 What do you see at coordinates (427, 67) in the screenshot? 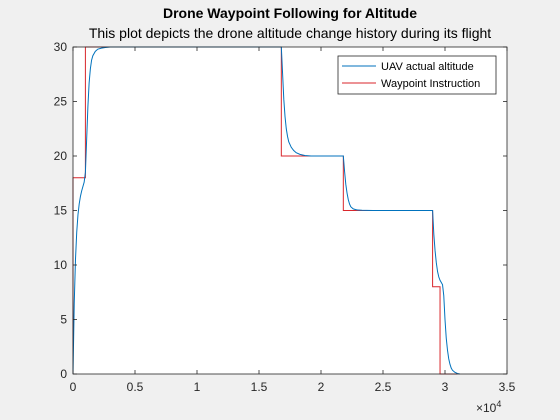
I see `legend-label-uav: UAV actual altitude` at bounding box center [427, 67].